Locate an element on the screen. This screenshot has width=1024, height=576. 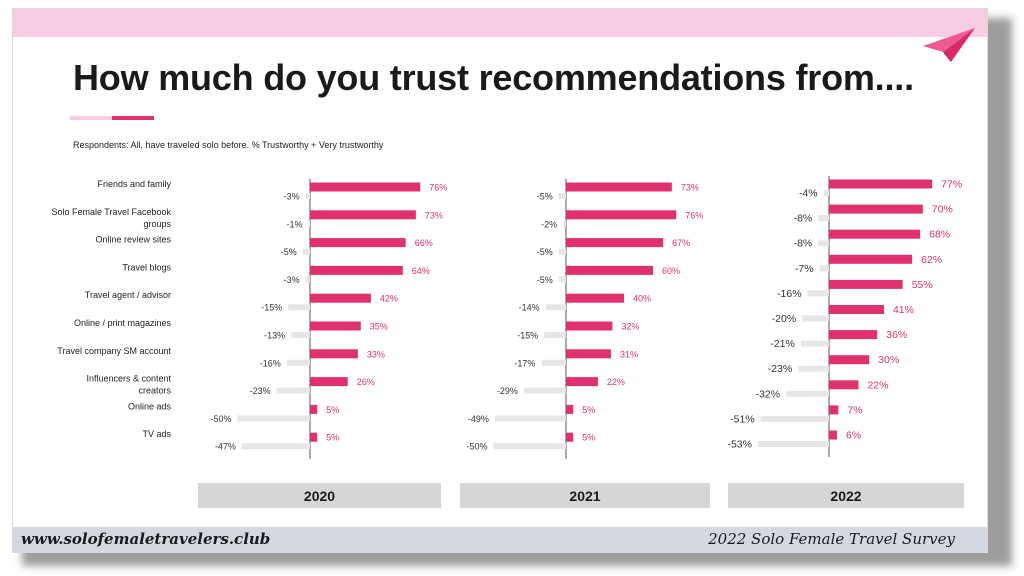
value-label-trustworthy: 22% is located at coordinates (616, 382).